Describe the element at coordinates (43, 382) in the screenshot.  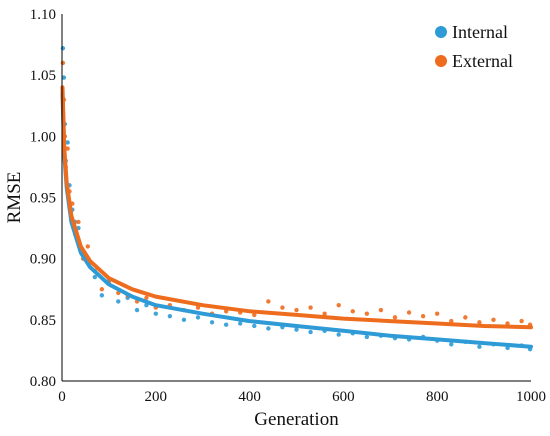
I see `y-tick-label: 0.80` at that location.